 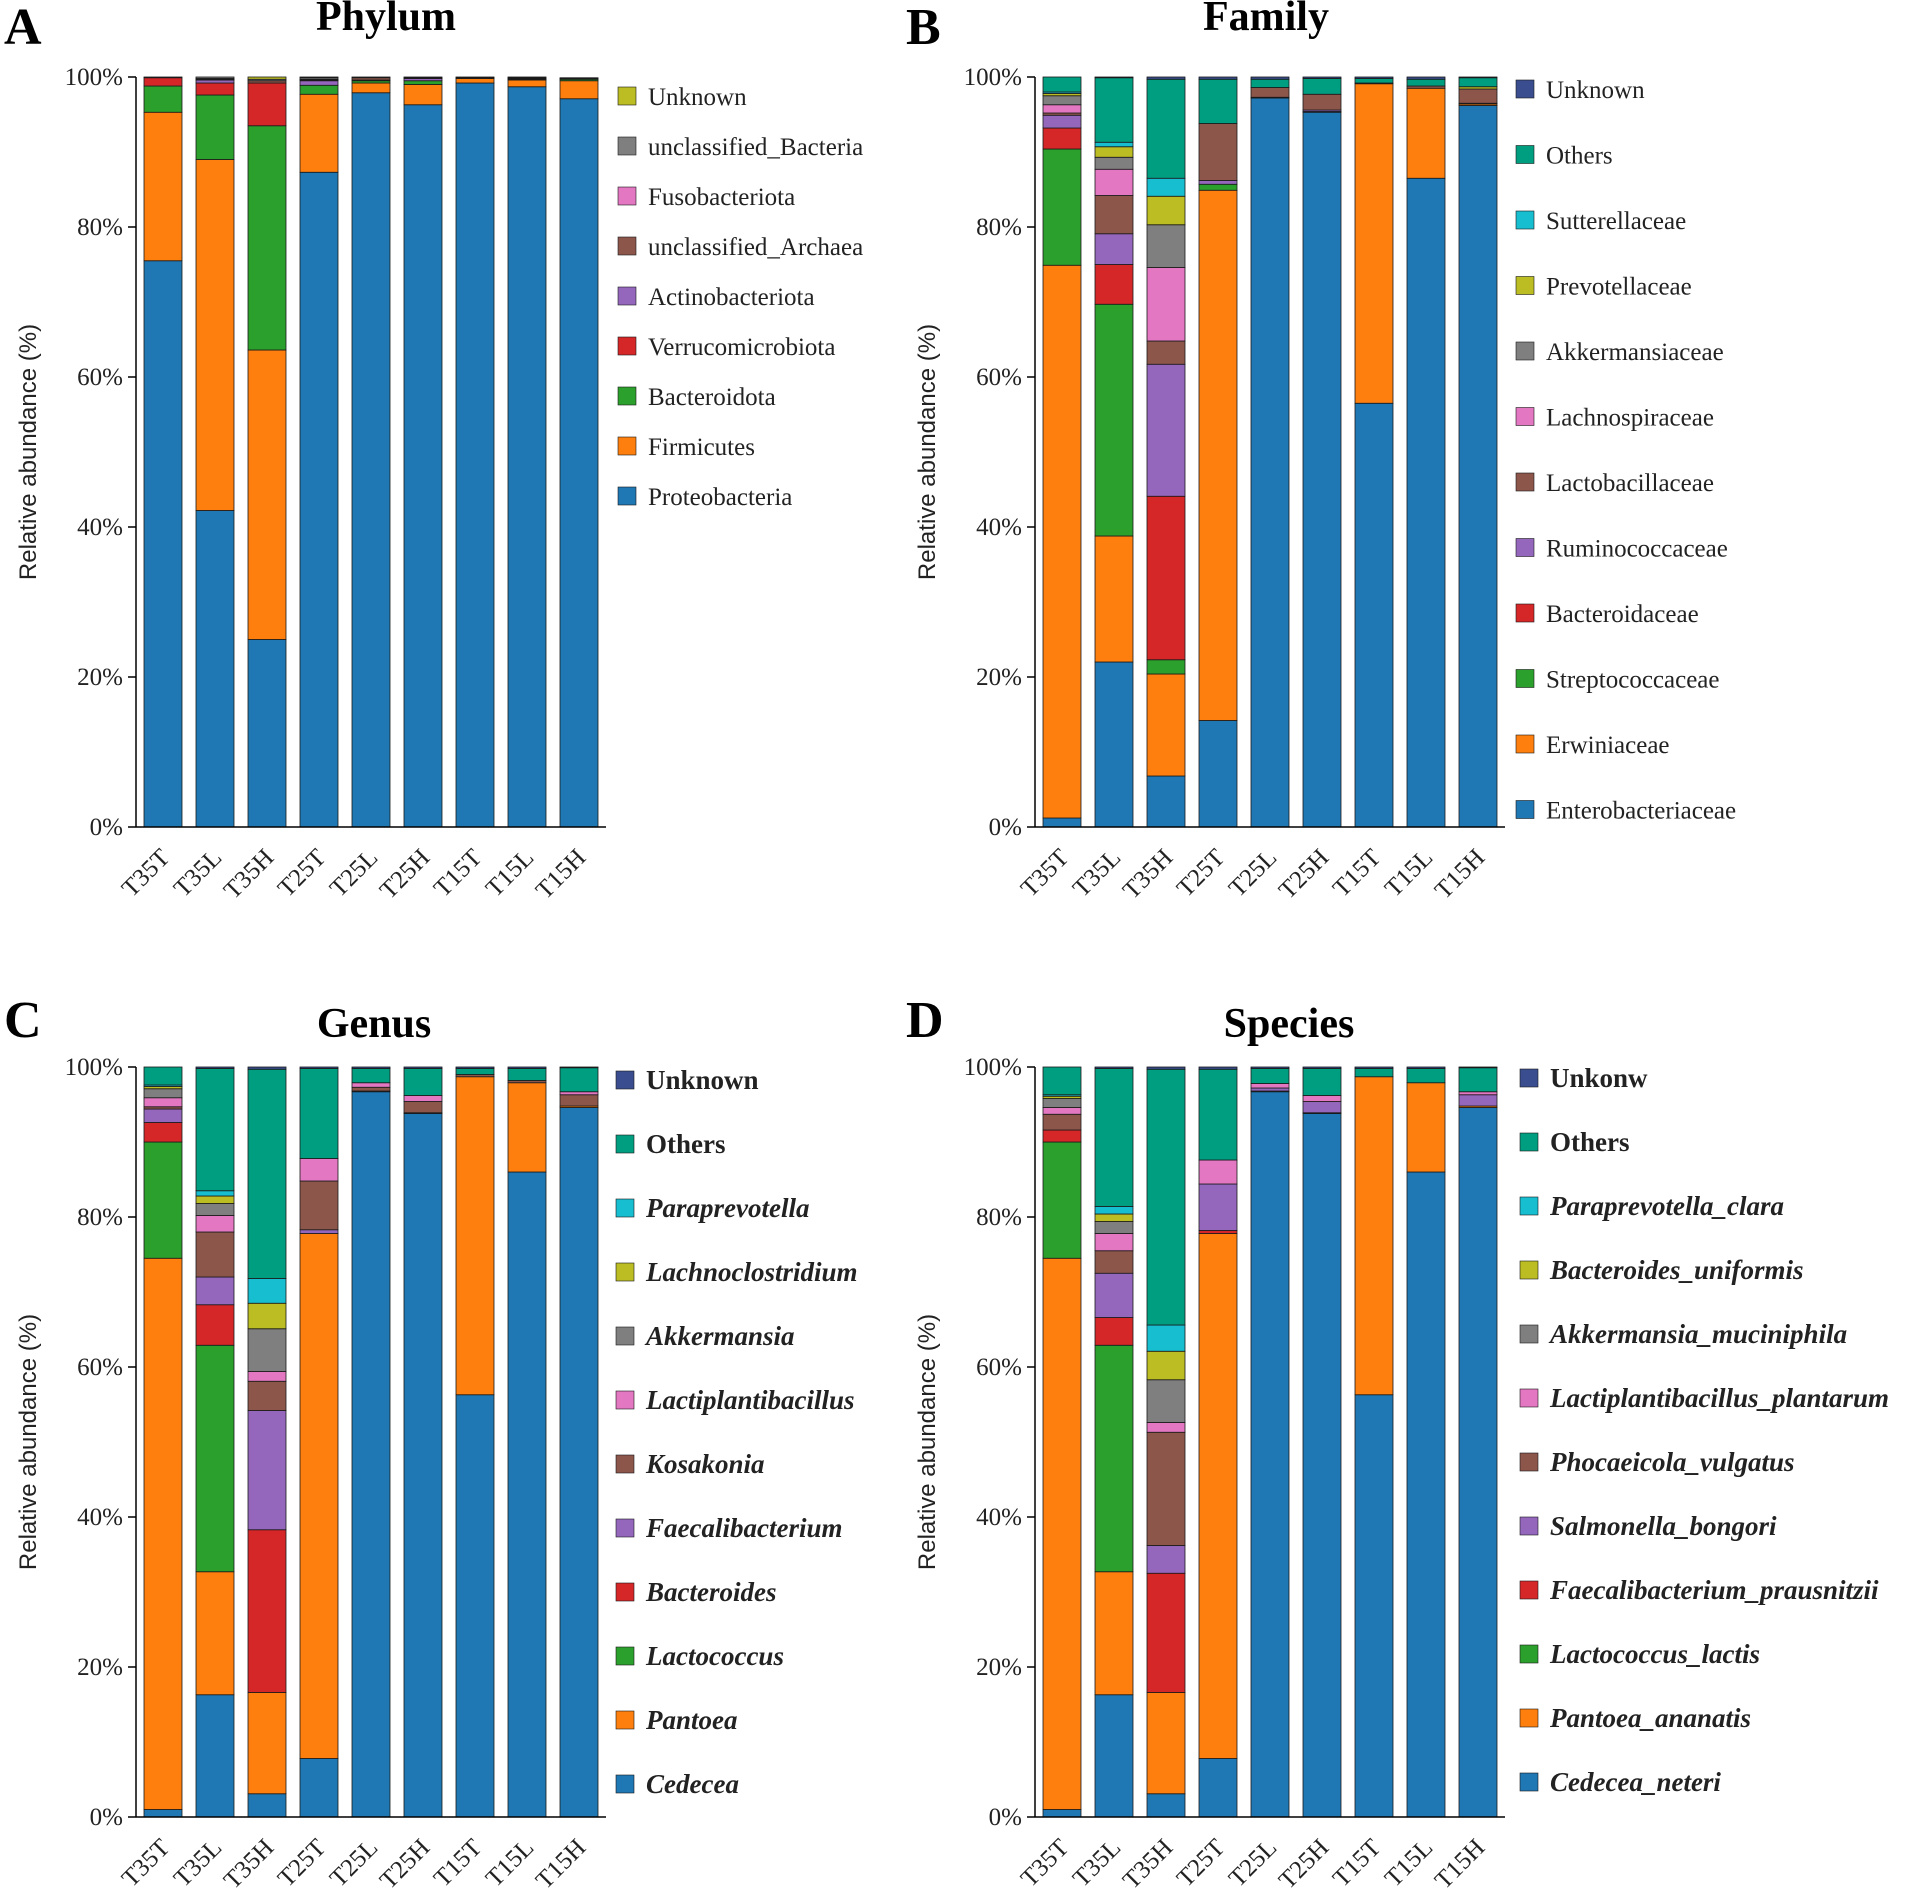 What do you see at coordinates (1114, 152) in the screenshot?
I see `bar-segment-prevotellaceae-t35l` at bounding box center [1114, 152].